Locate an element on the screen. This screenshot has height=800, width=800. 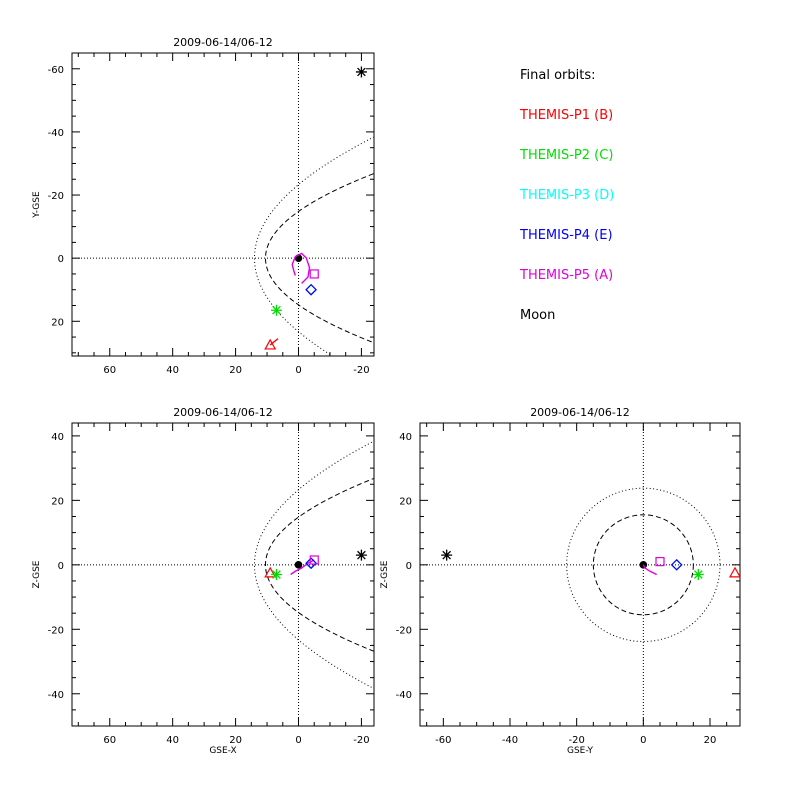
x-axis-label: GSE-Y is located at coordinates (580, 751).